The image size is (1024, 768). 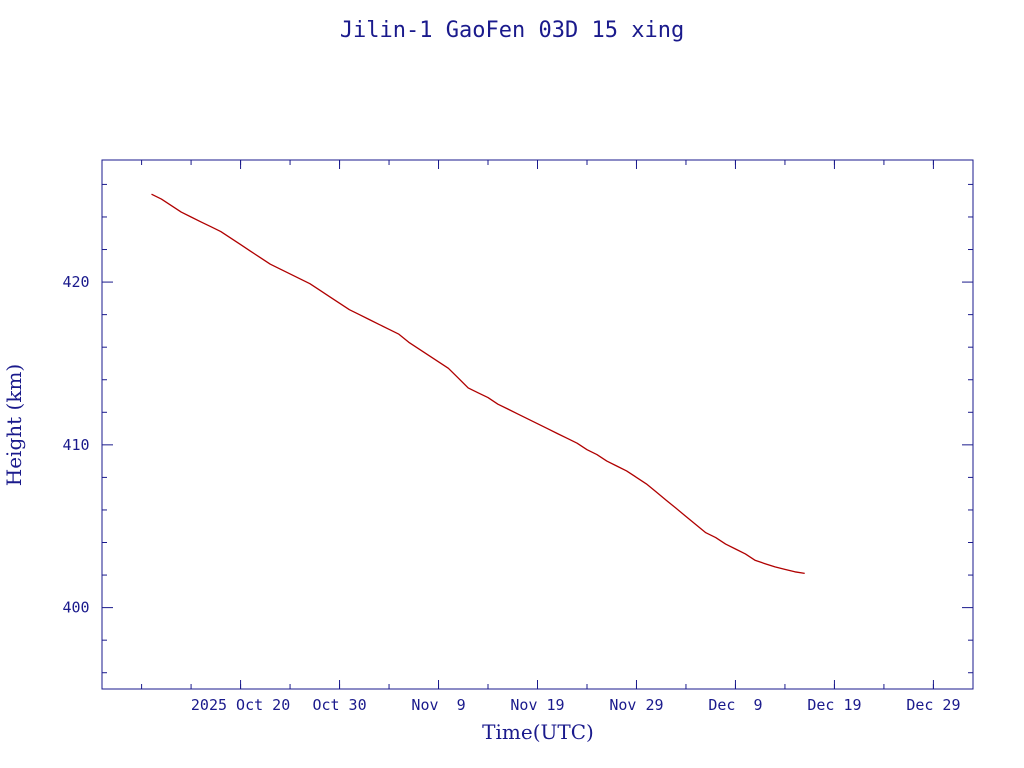 What do you see at coordinates (438, 705) in the screenshot?
I see `x-tick-label: Nov 9` at bounding box center [438, 705].